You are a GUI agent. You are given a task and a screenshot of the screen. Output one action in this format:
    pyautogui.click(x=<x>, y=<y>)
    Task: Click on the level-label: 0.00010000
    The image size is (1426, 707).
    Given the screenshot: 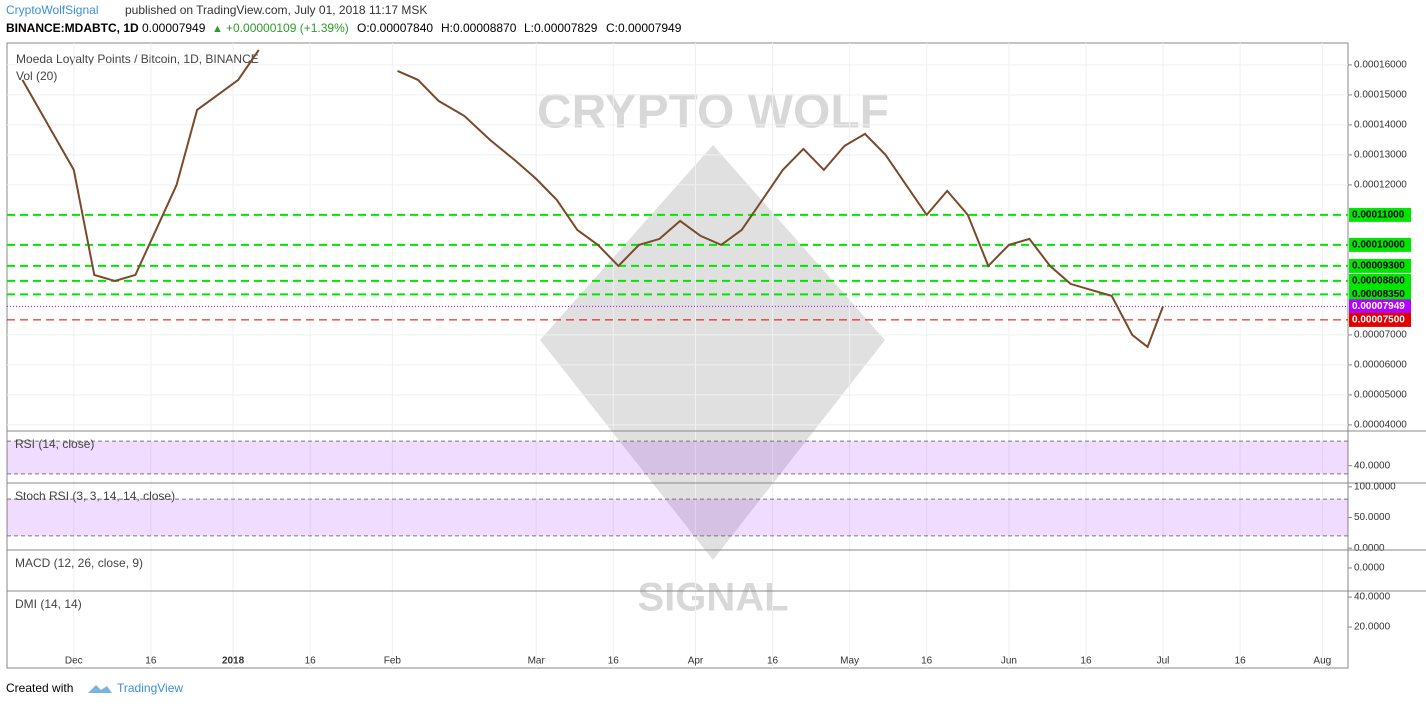 What is the action you would take?
    pyautogui.click(x=1378, y=245)
    